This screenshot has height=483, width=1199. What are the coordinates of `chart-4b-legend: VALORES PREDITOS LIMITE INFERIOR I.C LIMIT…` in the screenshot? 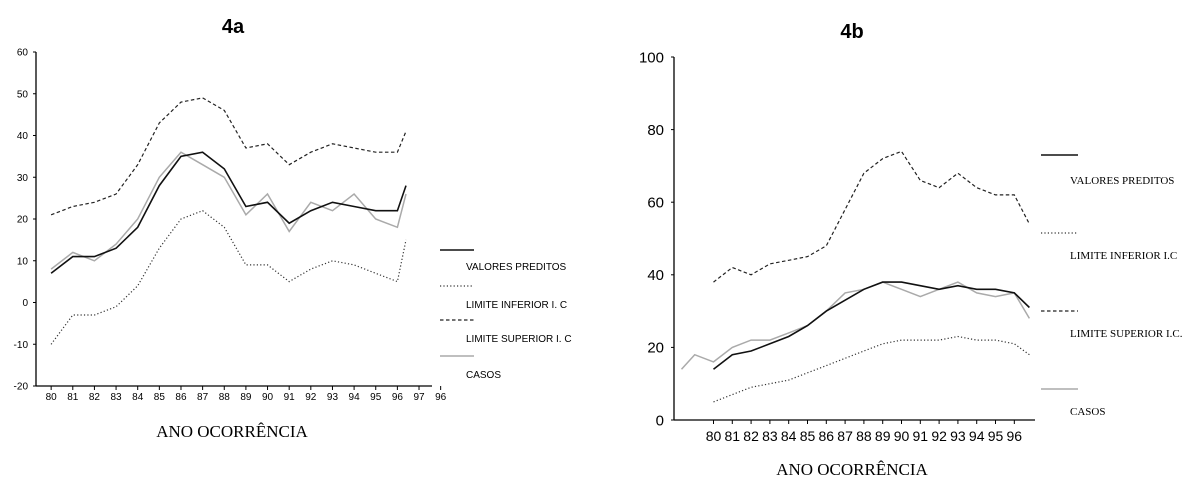 It's located at (1112, 286).